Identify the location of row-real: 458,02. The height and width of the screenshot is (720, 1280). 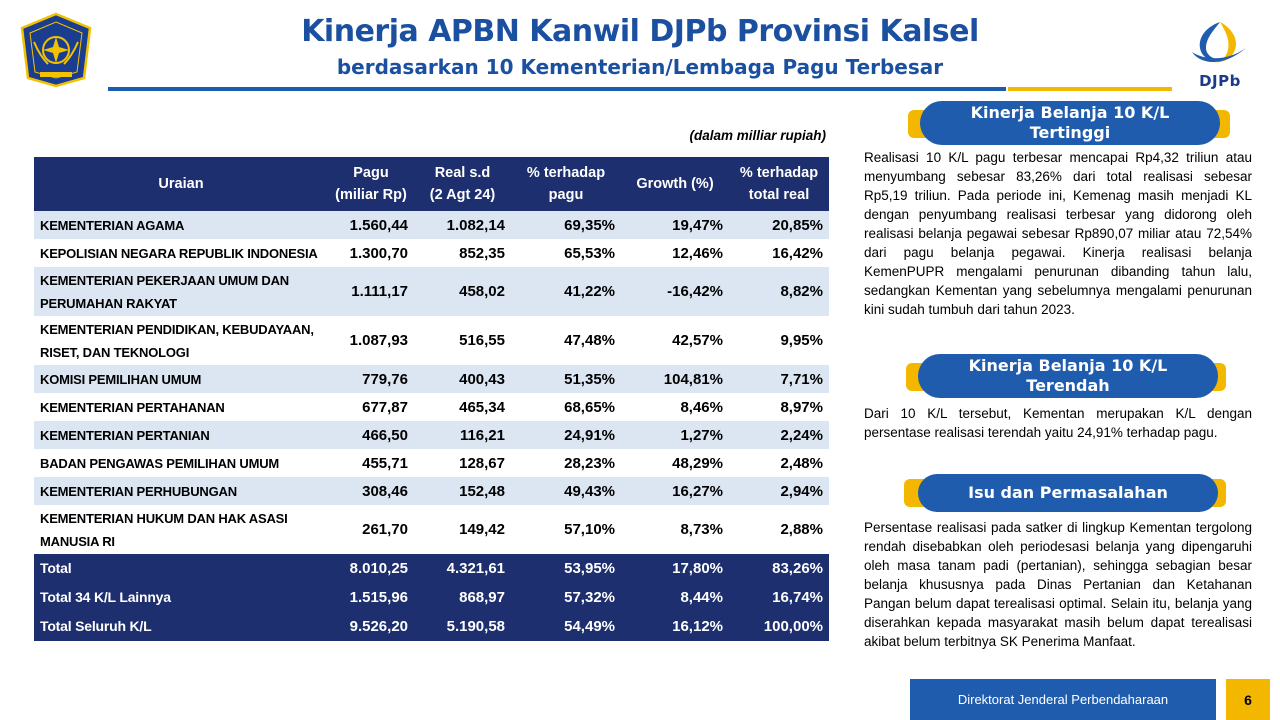
(462, 291).